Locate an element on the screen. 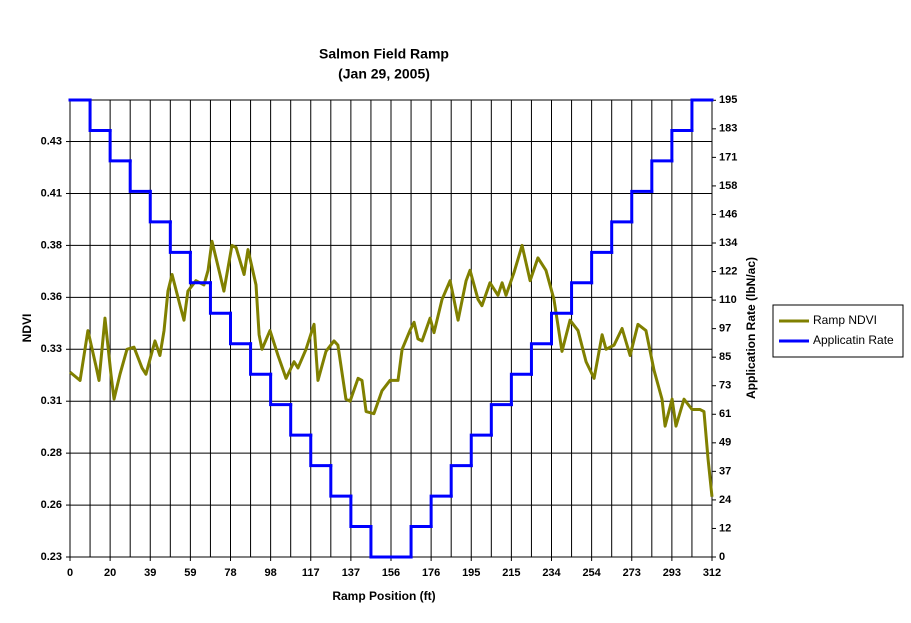 The width and height of the screenshot is (911, 623). x-tick-label: 156 is located at coordinates (391, 573).